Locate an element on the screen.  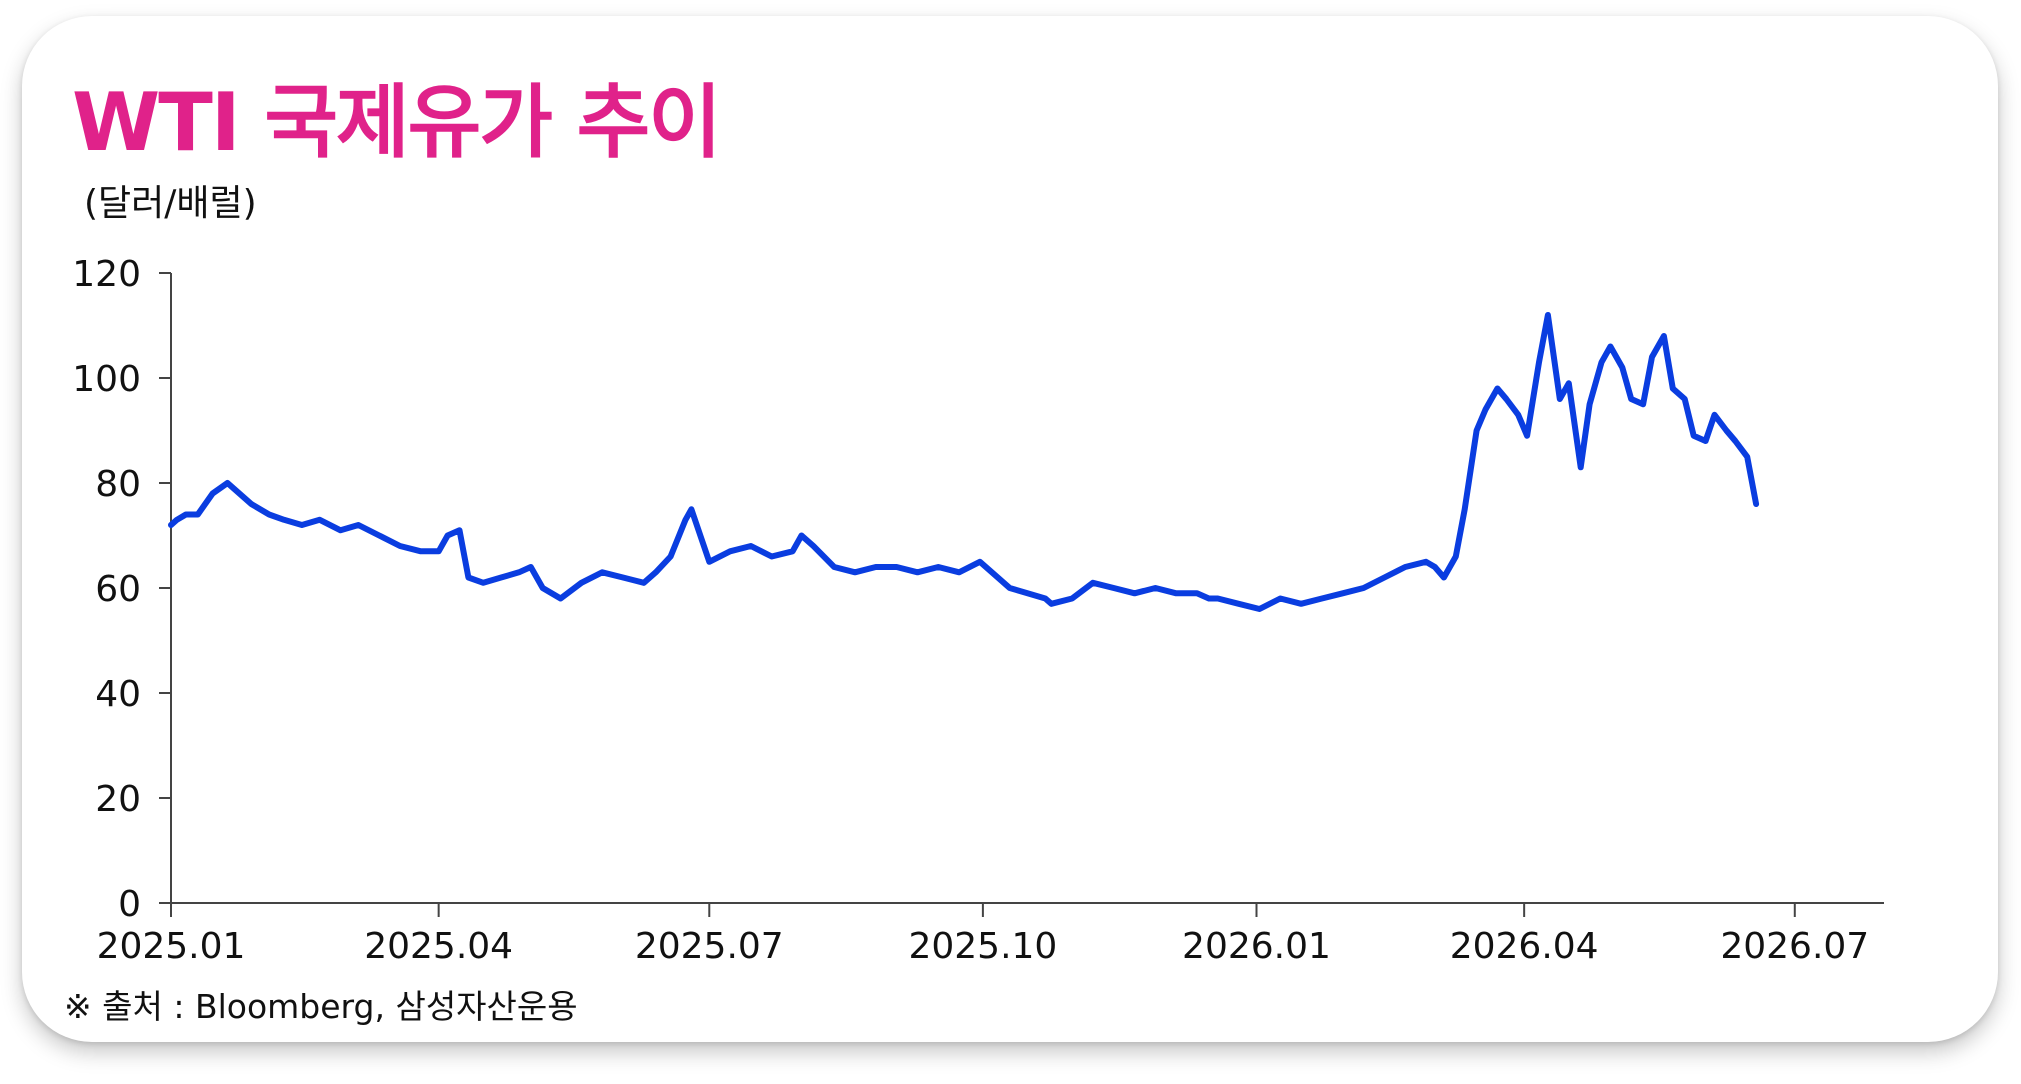
source-note: ※ 출처 : Bloomberg, 삼성자산운용 is located at coordinates (321, 1006).